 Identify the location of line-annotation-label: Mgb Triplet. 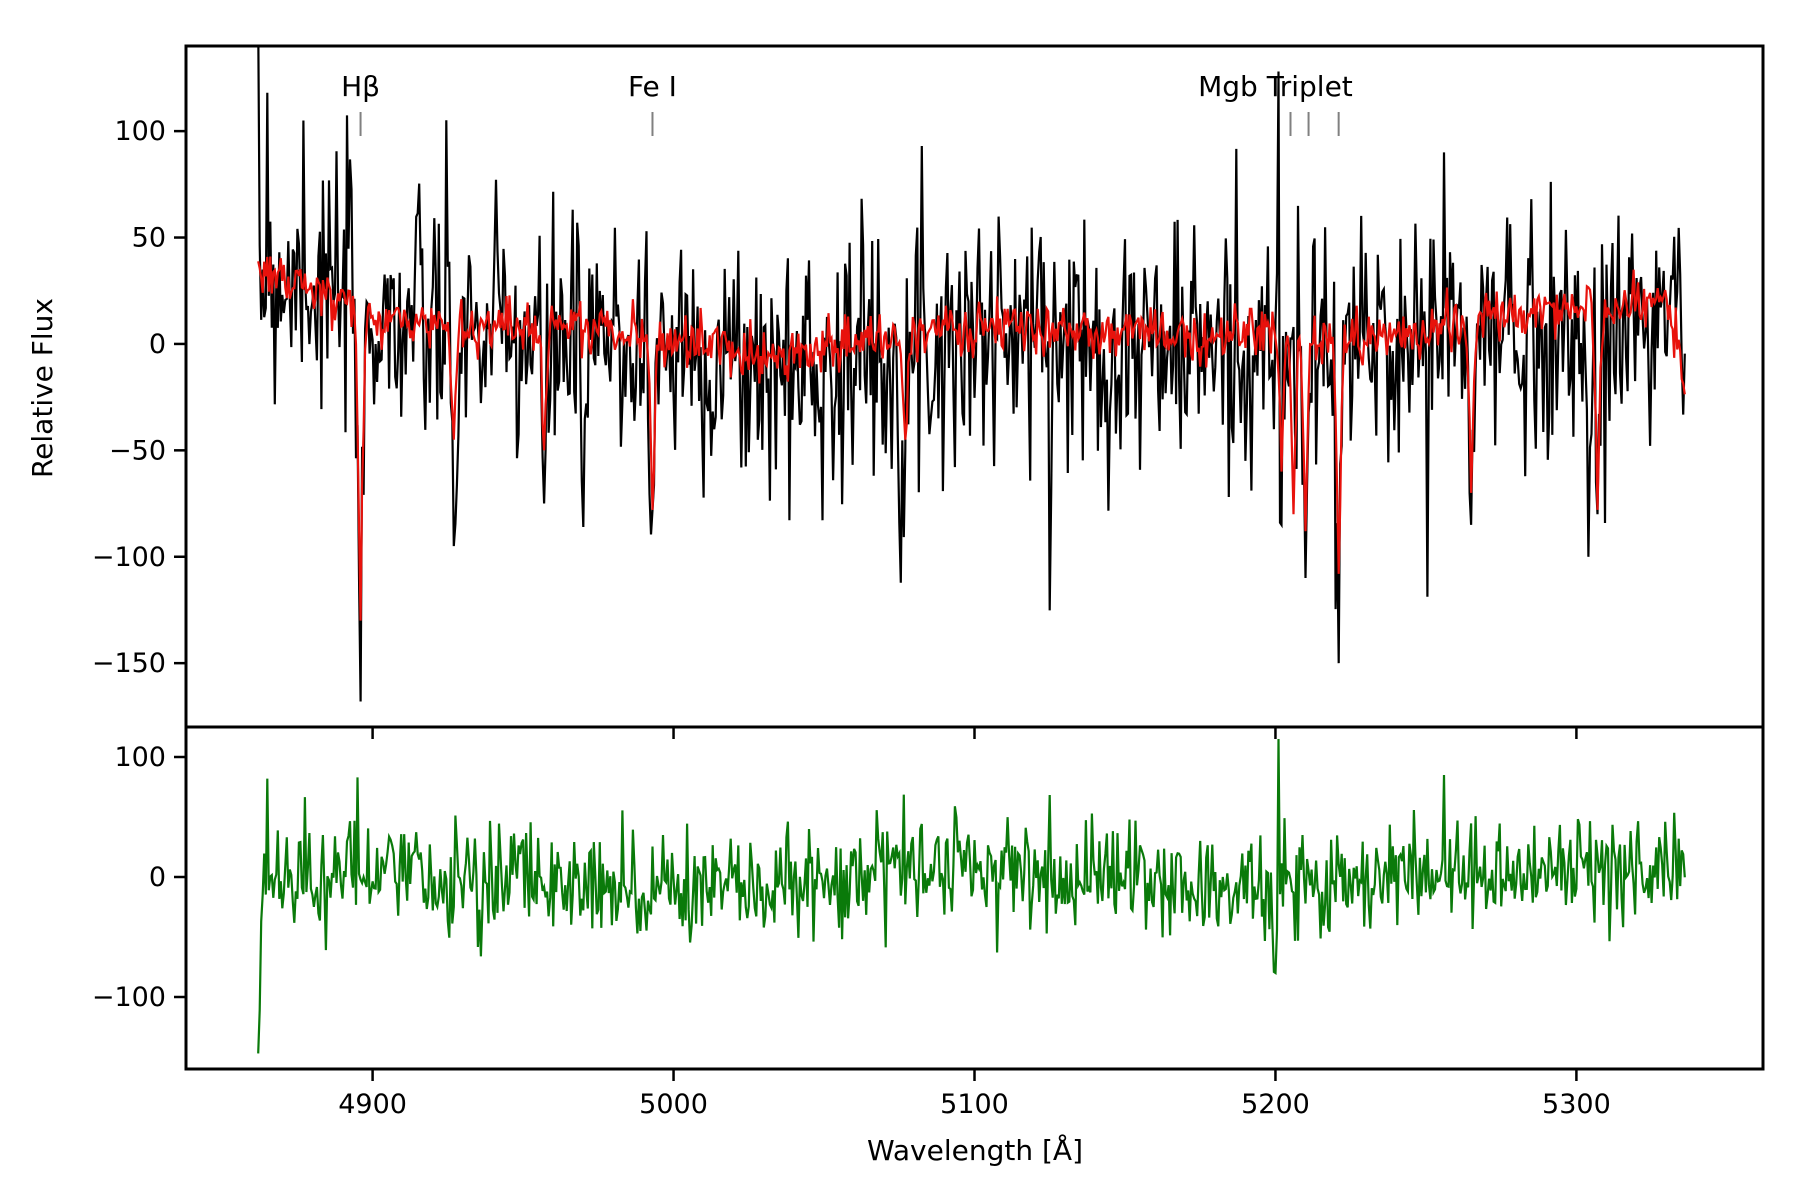
(1275, 86).